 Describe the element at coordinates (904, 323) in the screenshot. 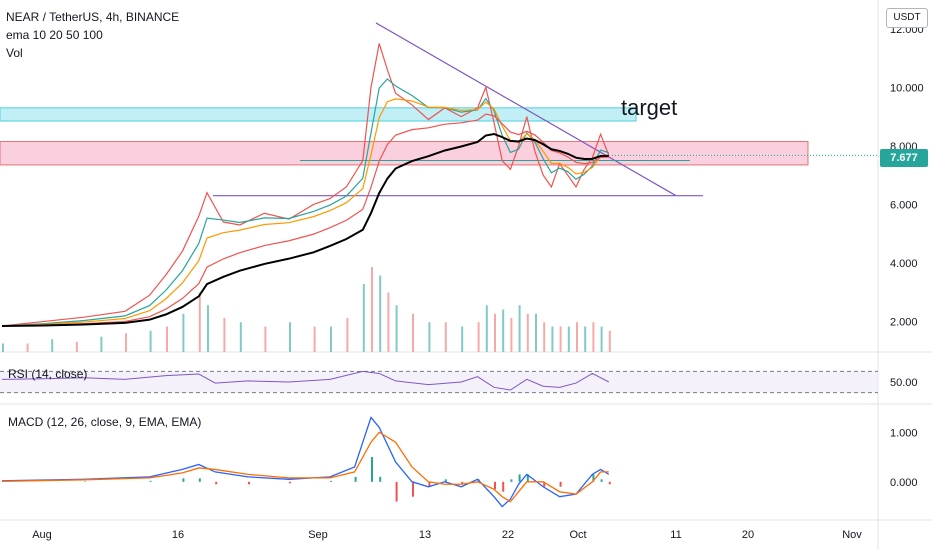

I see `price-tick-label: 2.000` at that location.